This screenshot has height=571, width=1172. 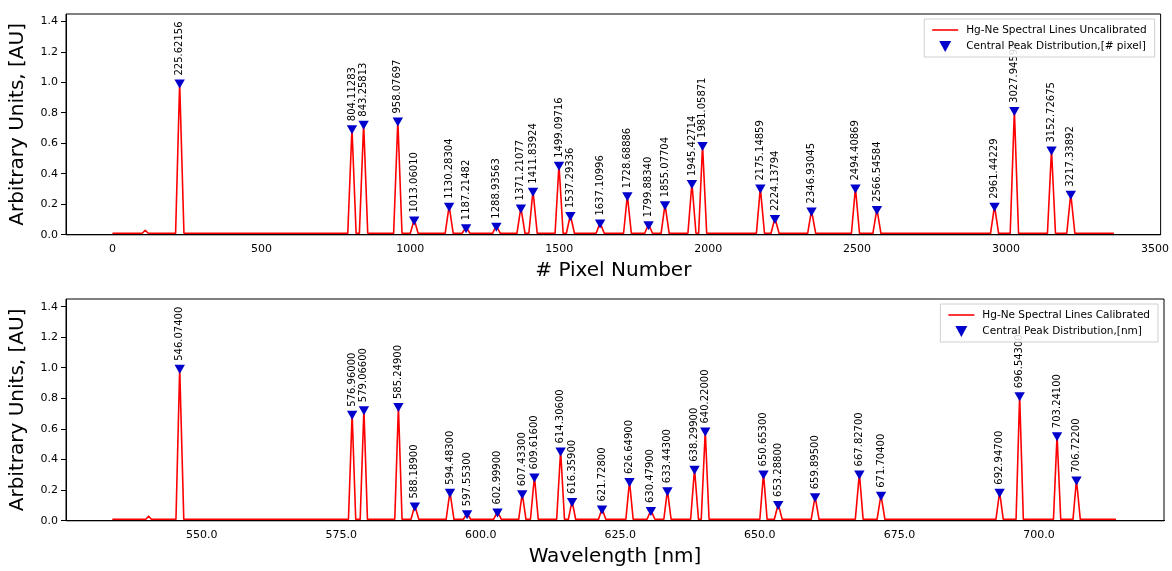 What do you see at coordinates (999, 457) in the screenshot?
I see `annotation: 692.94700` at bounding box center [999, 457].